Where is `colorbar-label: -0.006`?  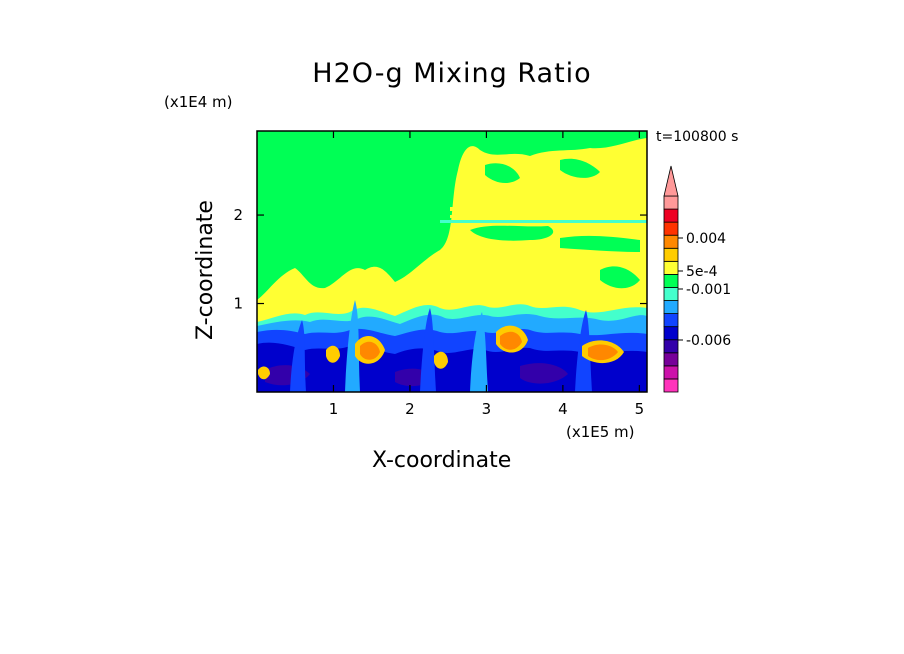
colorbar-label: -0.006 is located at coordinates (708, 341).